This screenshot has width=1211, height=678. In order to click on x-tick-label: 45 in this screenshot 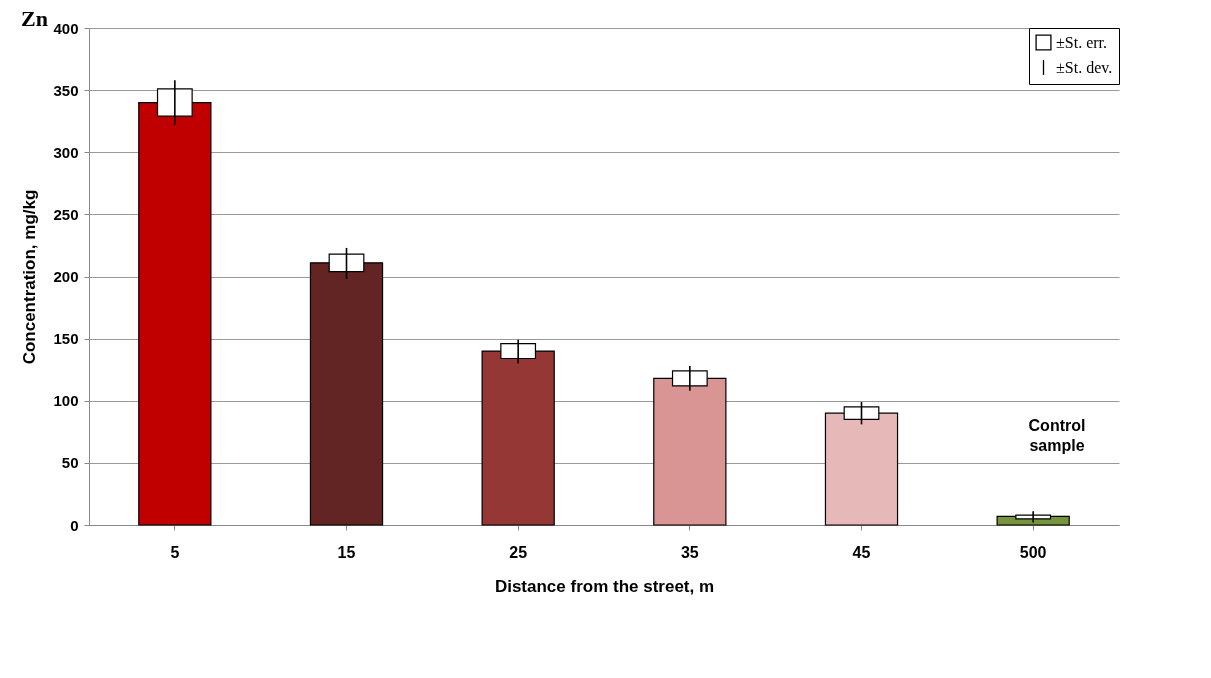, I will do `click(861, 552)`.